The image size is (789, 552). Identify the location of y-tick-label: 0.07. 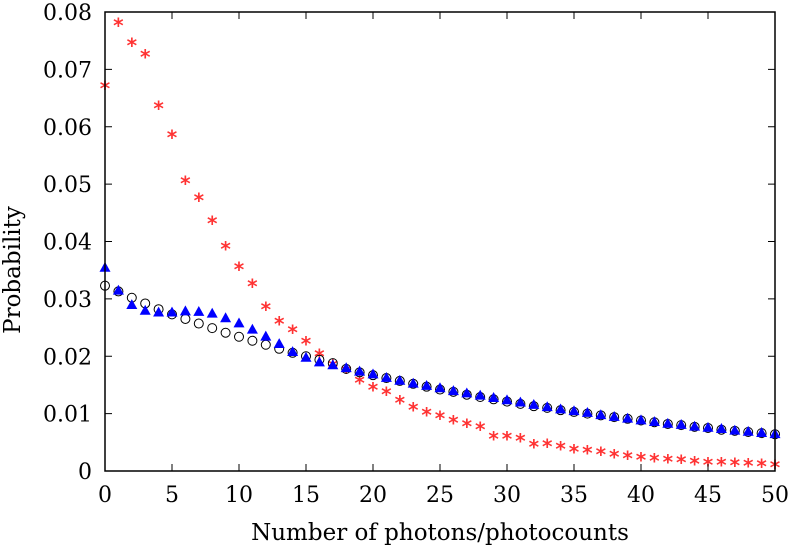
(67, 70).